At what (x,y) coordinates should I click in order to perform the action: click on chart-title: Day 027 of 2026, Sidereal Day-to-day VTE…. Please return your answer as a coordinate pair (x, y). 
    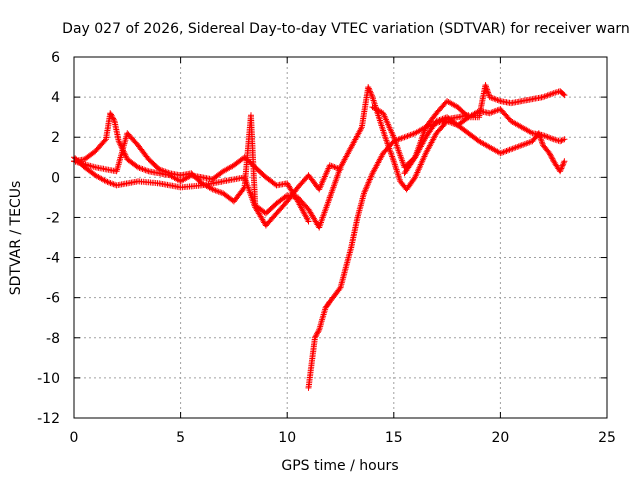
    Looking at the image, I should click on (346, 29).